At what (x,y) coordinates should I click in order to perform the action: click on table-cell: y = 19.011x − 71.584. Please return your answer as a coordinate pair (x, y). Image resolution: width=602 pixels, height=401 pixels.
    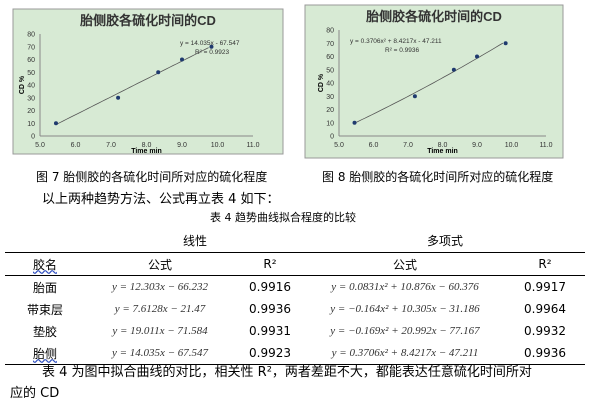
    Looking at the image, I should click on (160, 331).